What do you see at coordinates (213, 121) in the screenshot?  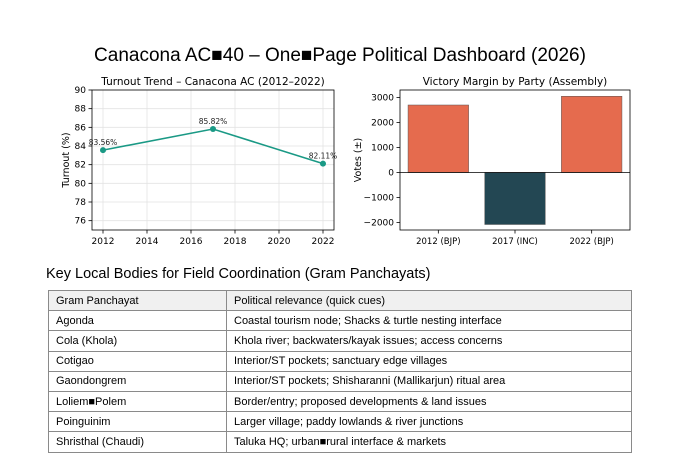 I see `data-label: 85.82%` at bounding box center [213, 121].